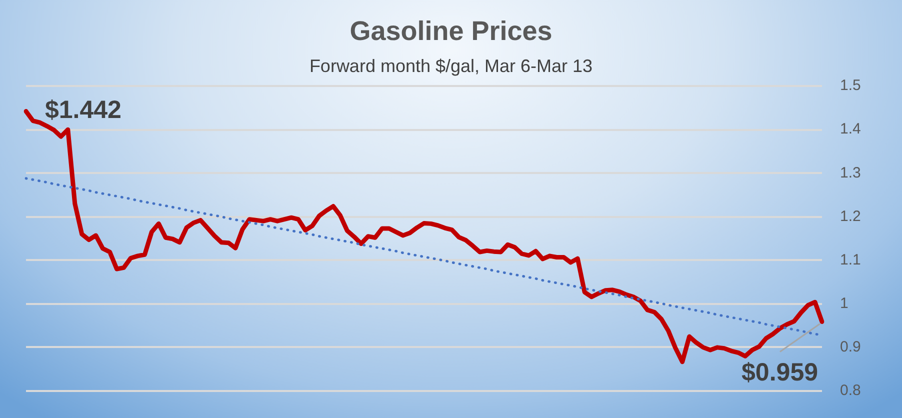 This screenshot has height=418, width=902. I want to click on y-tick-label: 1.1, so click(850, 259).